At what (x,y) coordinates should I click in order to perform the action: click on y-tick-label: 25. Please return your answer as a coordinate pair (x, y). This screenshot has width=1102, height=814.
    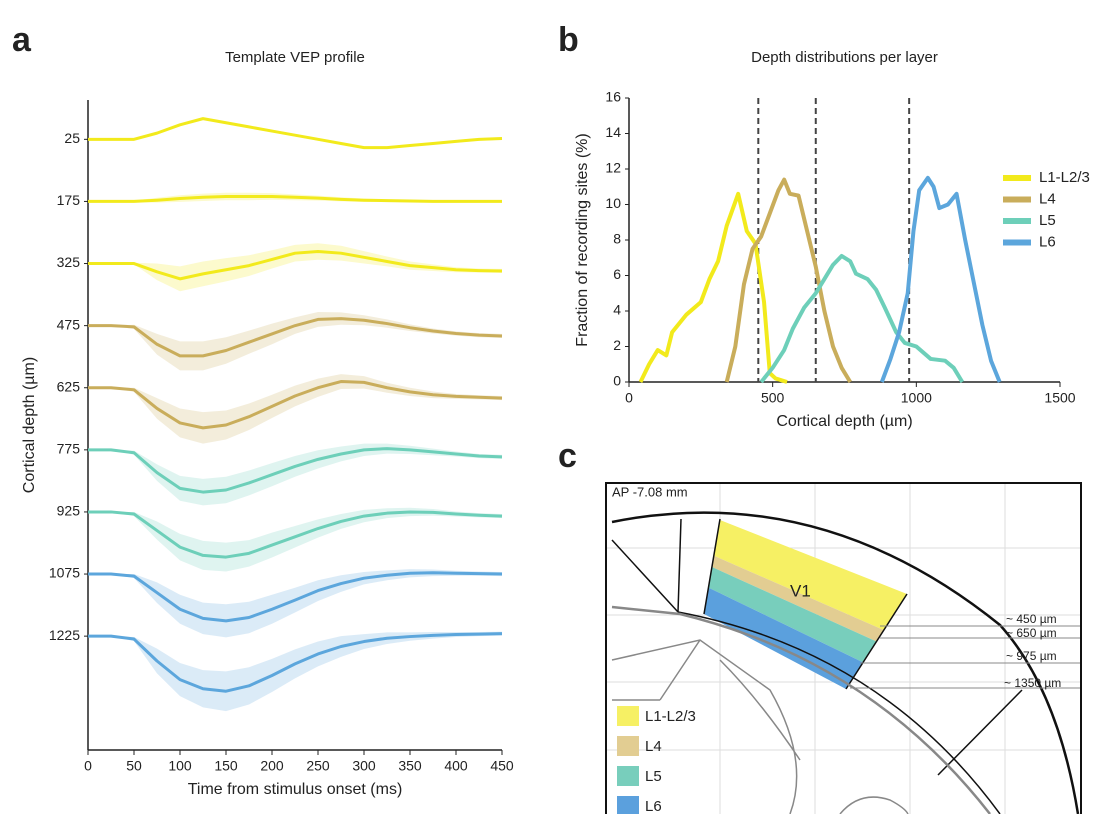
    Looking at the image, I should click on (72, 138).